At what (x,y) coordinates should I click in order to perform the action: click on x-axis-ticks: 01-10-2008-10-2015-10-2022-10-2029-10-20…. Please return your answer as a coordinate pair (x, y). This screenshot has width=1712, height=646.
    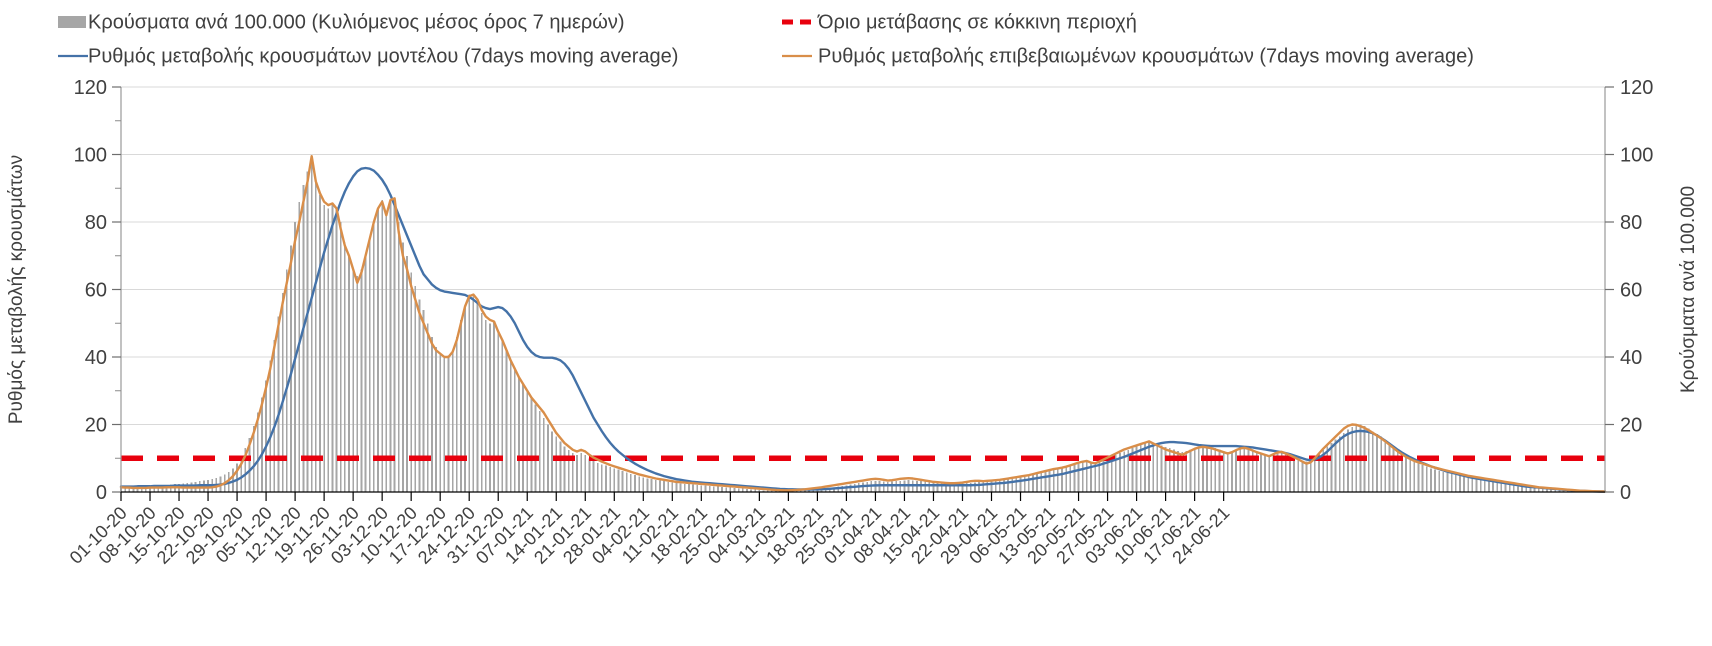
    Looking at the image, I should click on (649, 530).